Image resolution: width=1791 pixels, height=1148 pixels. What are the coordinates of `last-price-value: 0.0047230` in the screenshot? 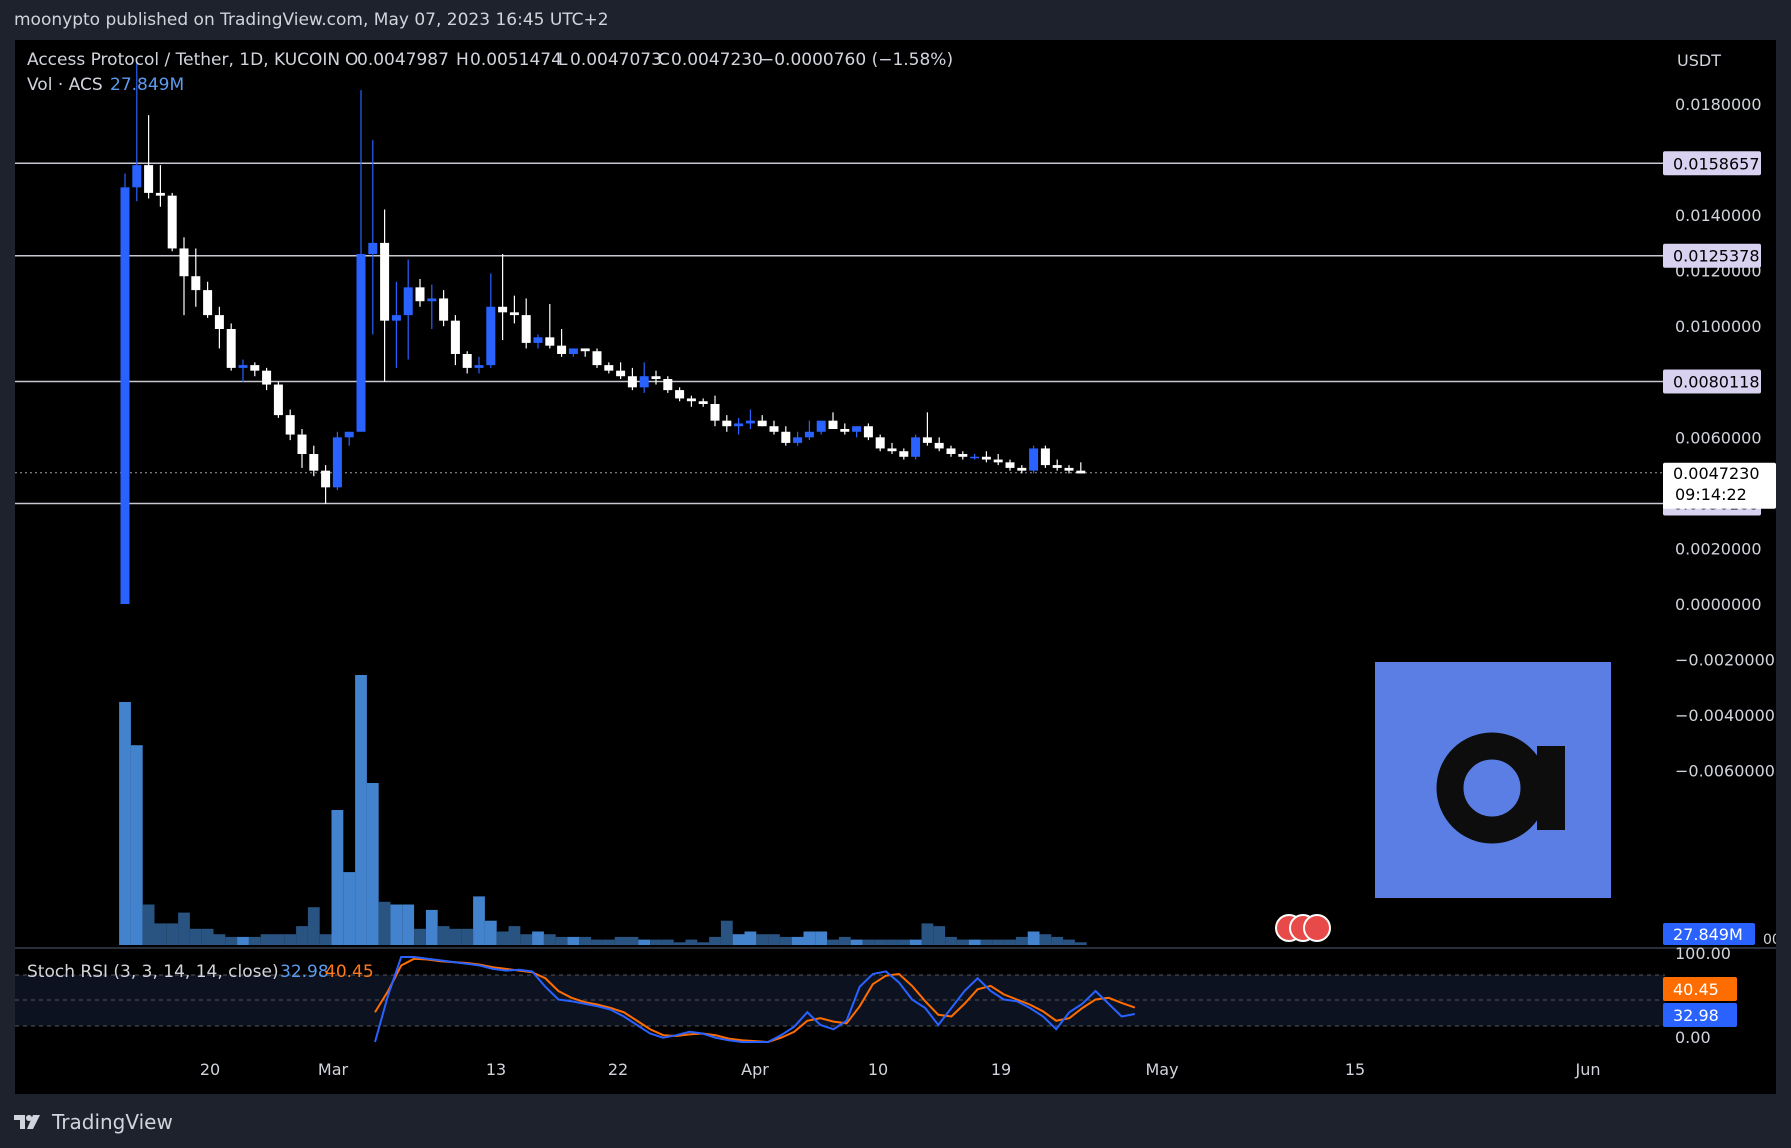 It's located at (1716, 473).